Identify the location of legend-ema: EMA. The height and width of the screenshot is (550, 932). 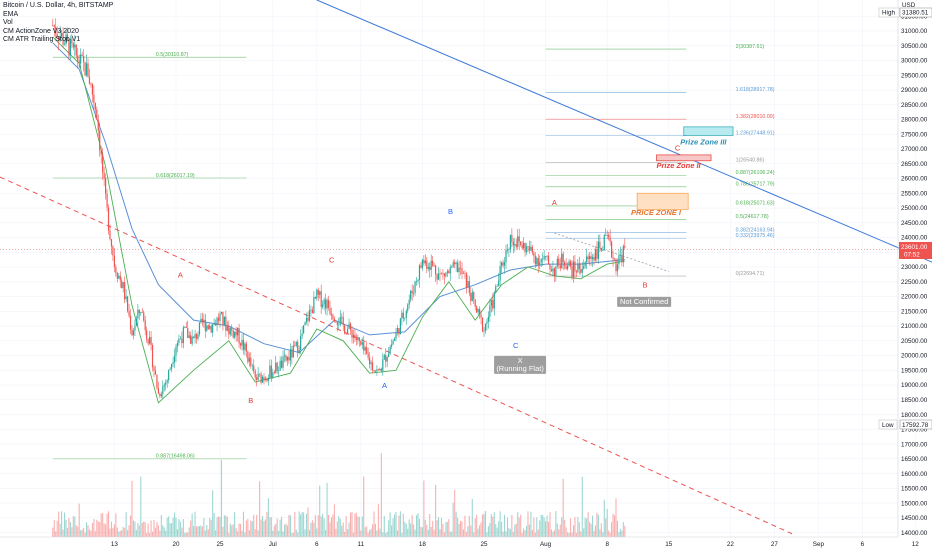
(11, 14).